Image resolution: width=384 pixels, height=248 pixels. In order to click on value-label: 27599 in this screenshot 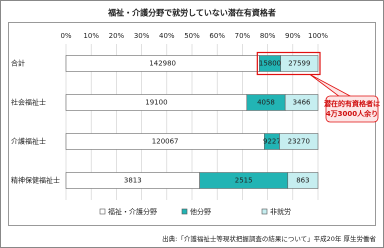, I will do `click(299, 64)`.